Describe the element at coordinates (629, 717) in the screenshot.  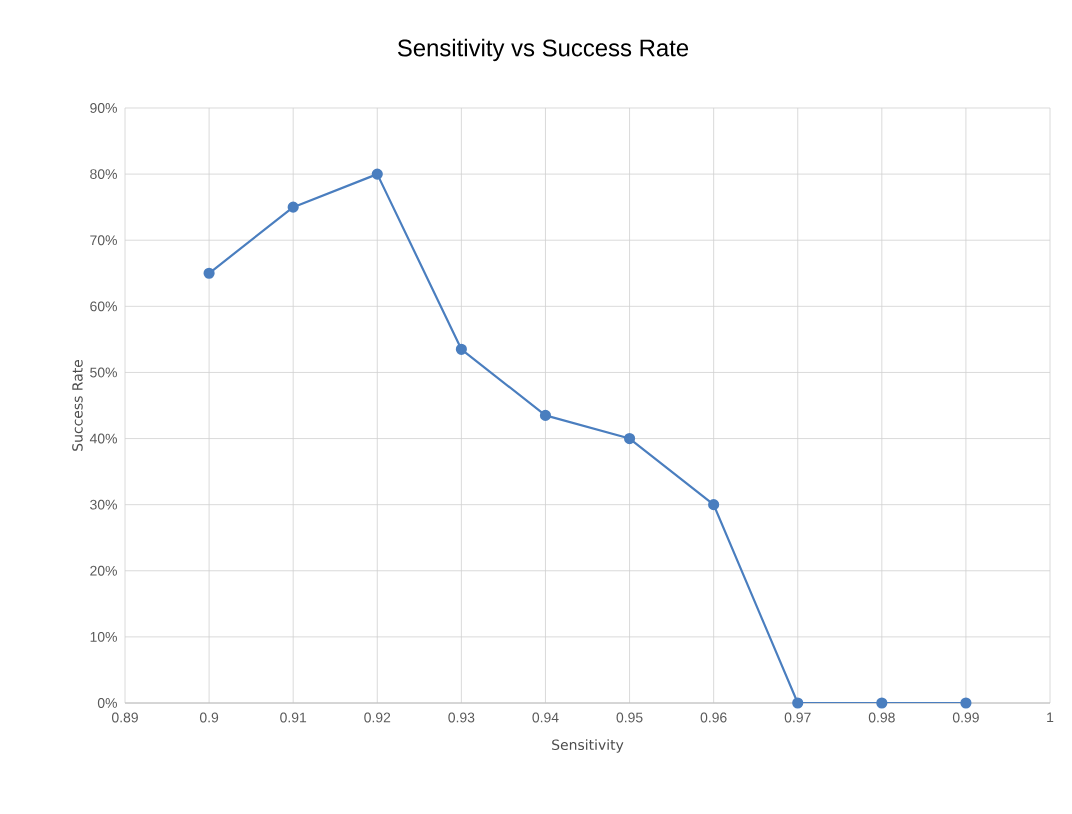
I see `x-tick-label: 0.95` at that location.